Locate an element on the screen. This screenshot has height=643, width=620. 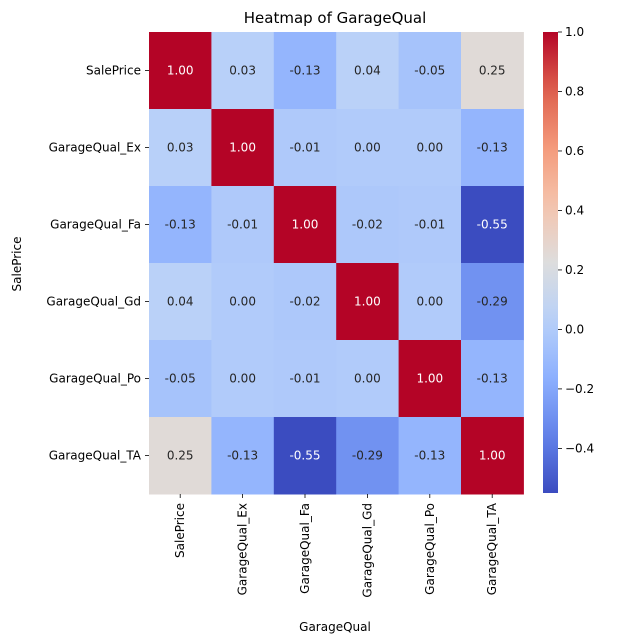
x-tick-label: GarageQual_Gd is located at coordinates (367, 550).